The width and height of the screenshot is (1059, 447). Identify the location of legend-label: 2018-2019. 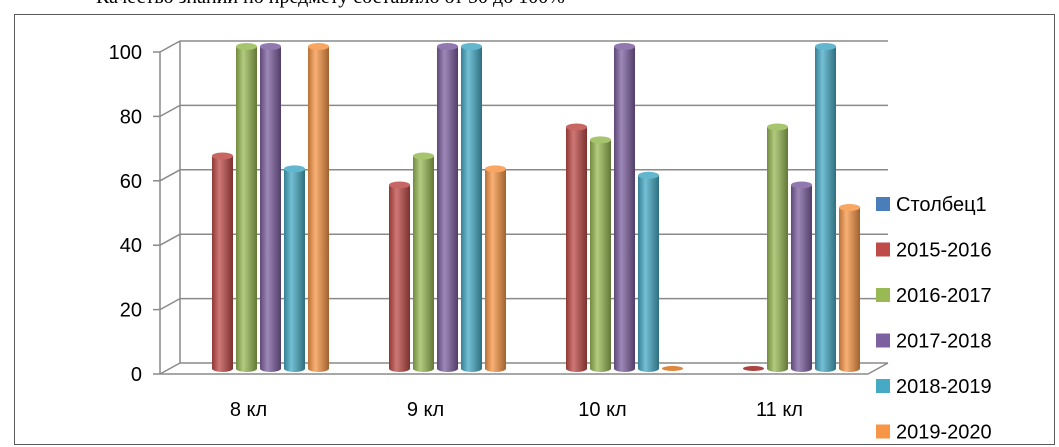
(944, 387).